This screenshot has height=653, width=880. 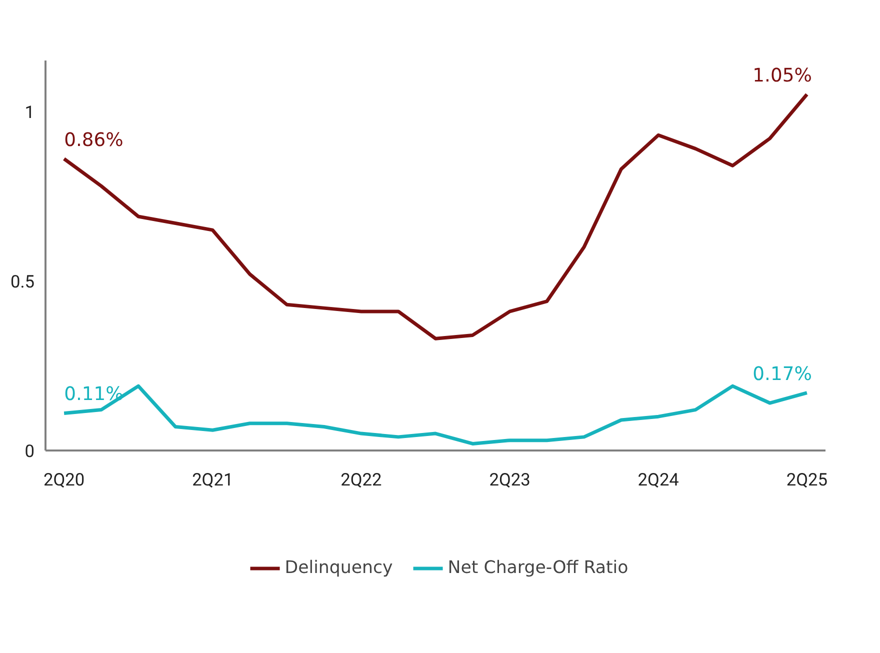 What do you see at coordinates (29, 112) in the screenshot?
I see `y-tick-label: 1` at bounding box center [29, 112].